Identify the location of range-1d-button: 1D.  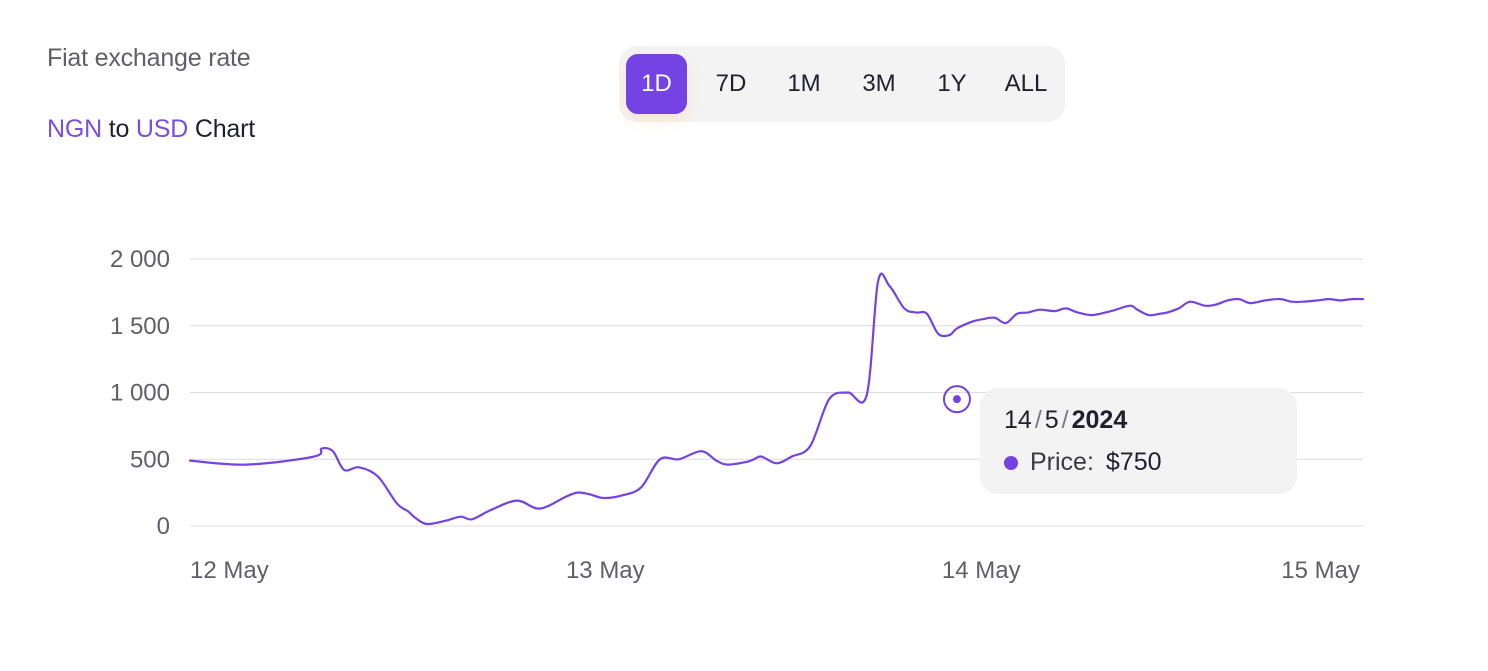
(656, 84).